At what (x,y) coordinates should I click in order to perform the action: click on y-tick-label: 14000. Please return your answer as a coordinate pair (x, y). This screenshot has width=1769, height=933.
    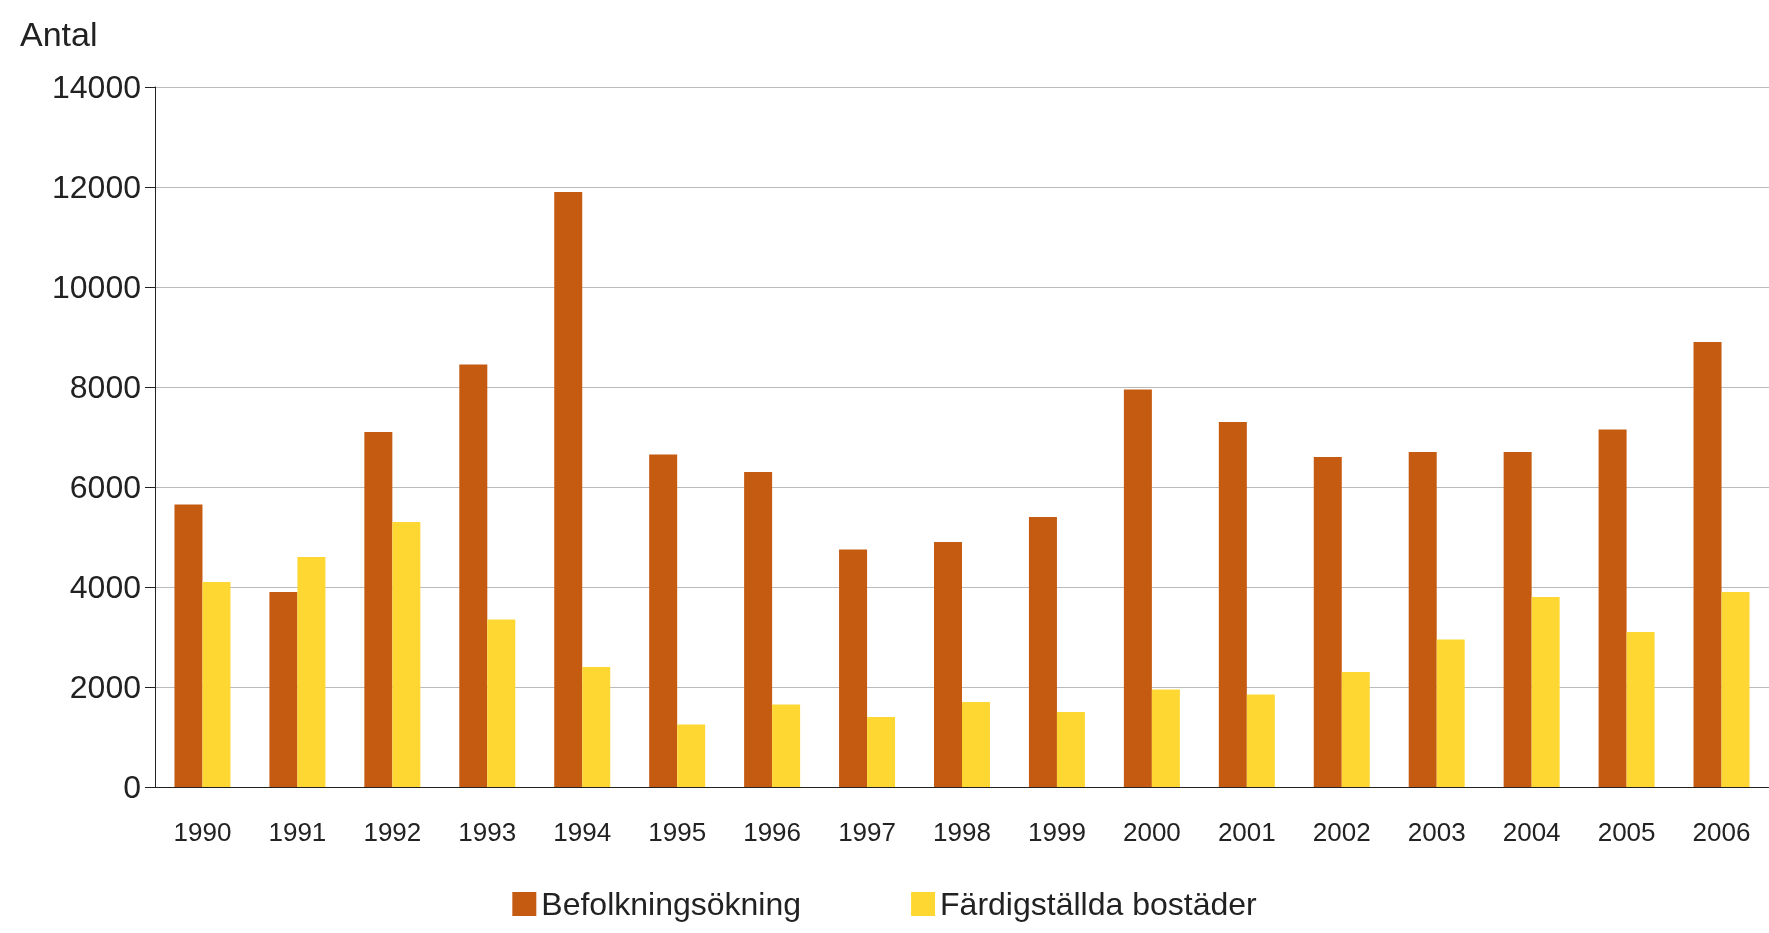
    Looking at the image, I should click on (96, 87).